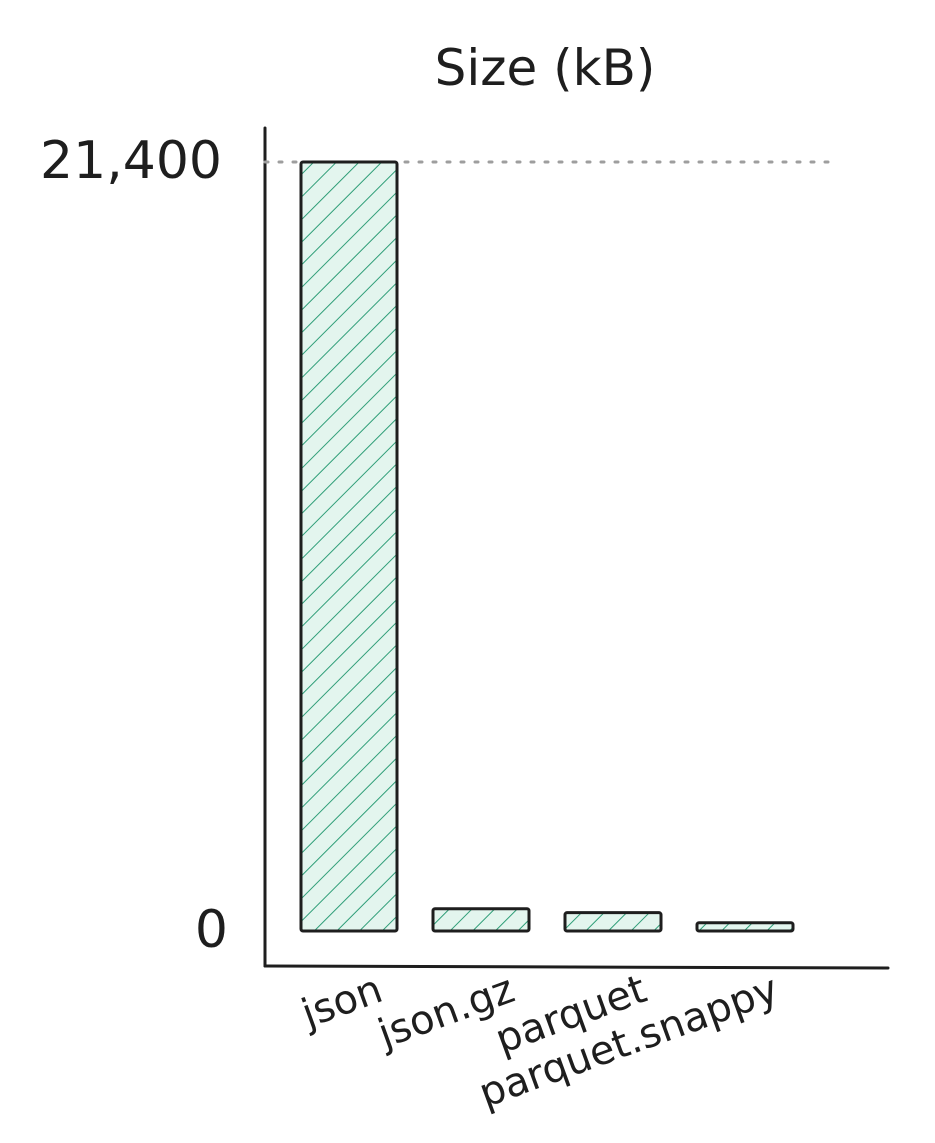 The width and height of the screenshot is (935, 1143). Describe the element at coordinates (745, 927) in the screenshot. I see `bar-parquet-snappy` at that location.